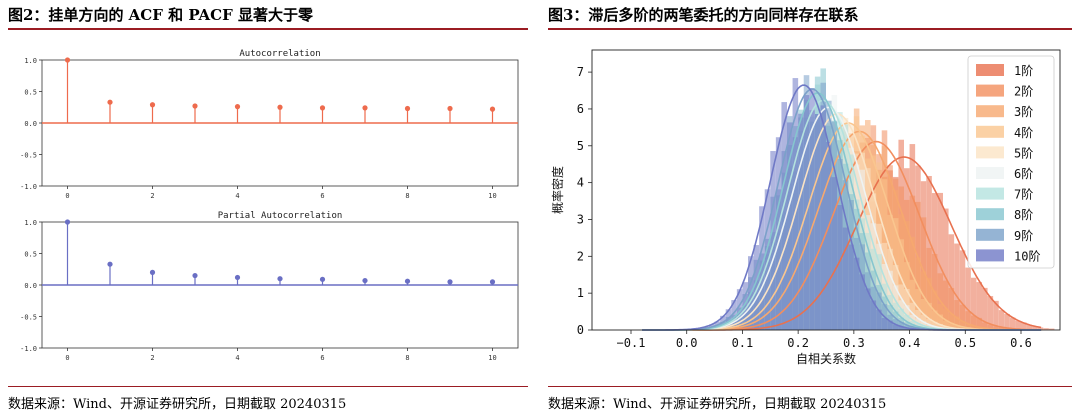 The image size is (1080, 420). Describe the element at coordinates (557, 190) in the screenshot. I see `y-axis-label: 概率密度` at that location.